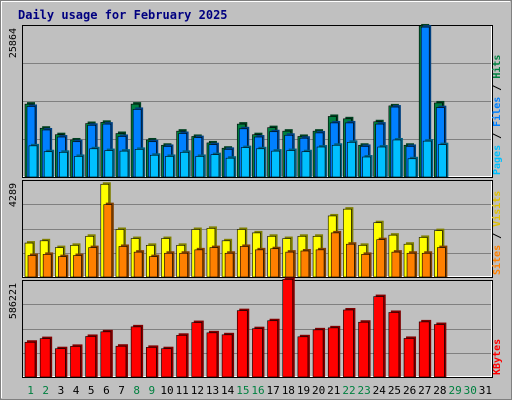  Describe the element at coordinates (497, 67) in the screenshot. I see `right-label-part: Hits` at that location.